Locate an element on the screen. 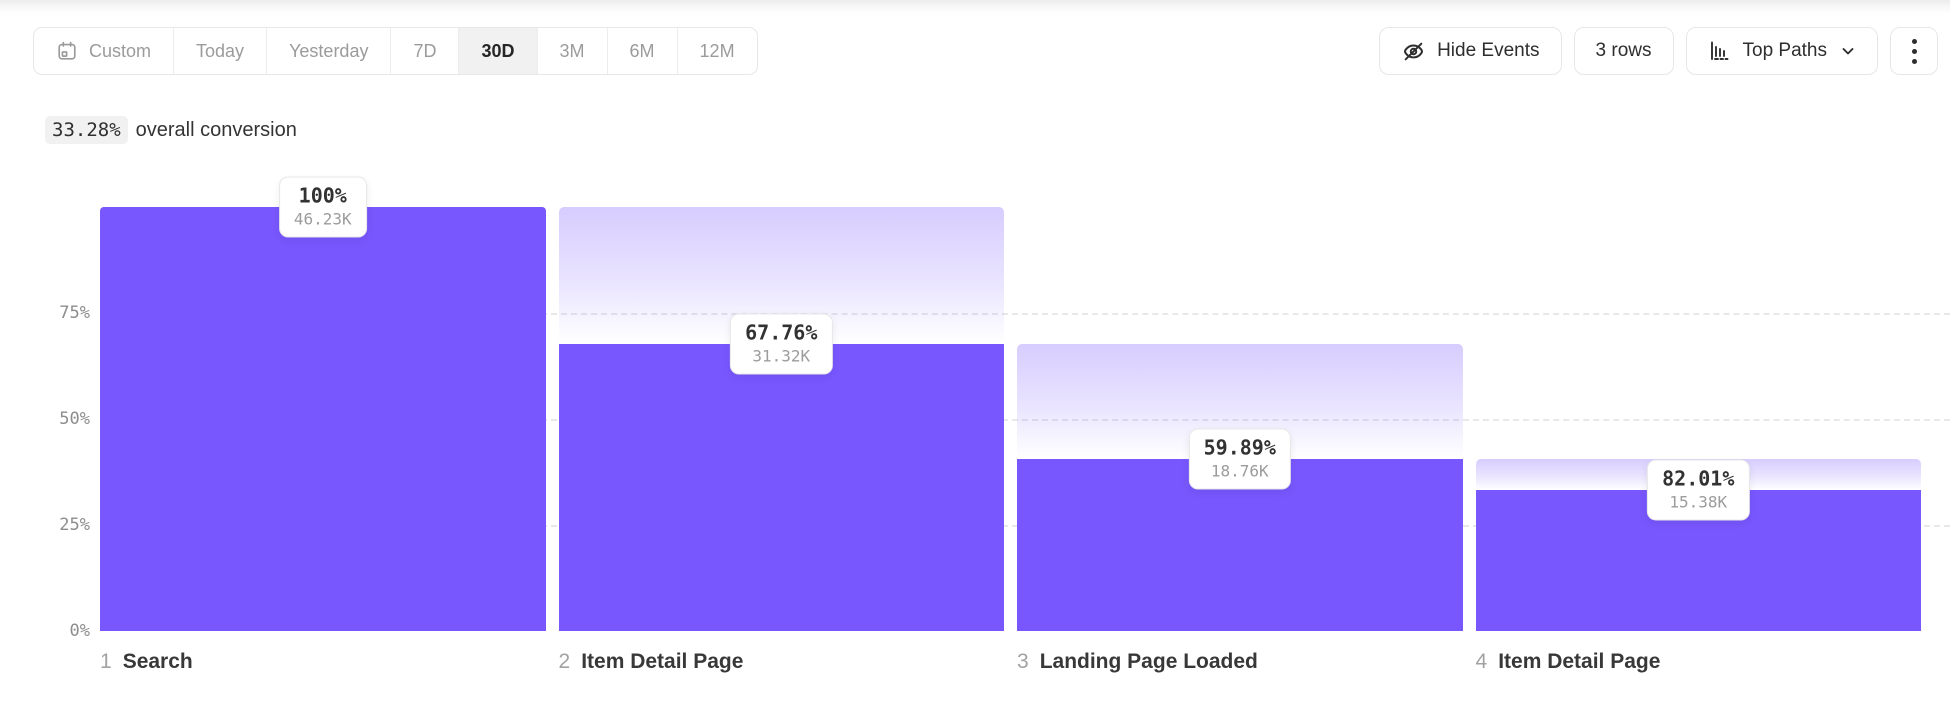  date-range-3m: 3M is located at coordinates (573, 51).